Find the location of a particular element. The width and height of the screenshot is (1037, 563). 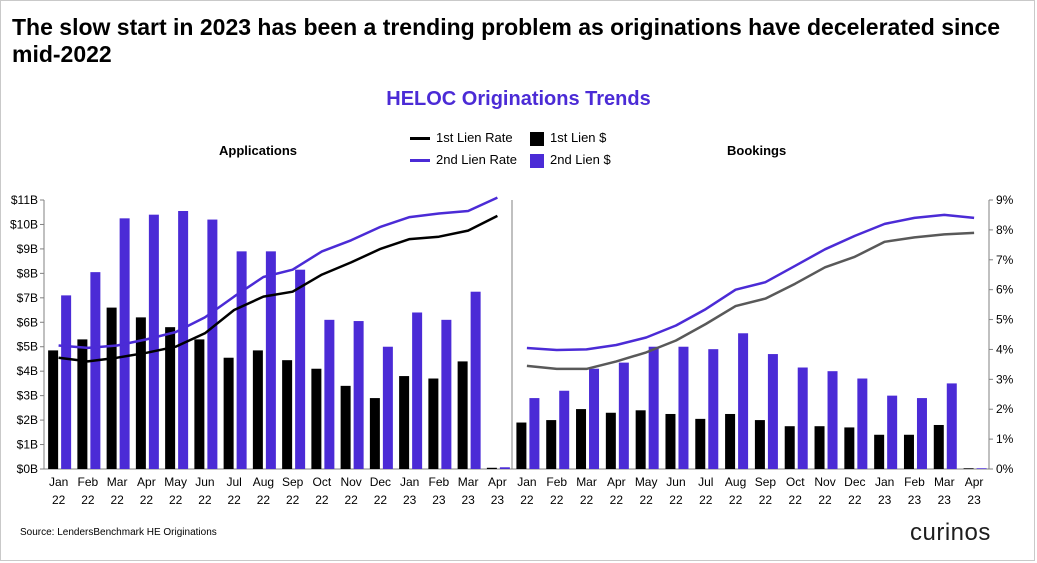

left-axis-tick-label: $8B is located at coordinates (27, 273).